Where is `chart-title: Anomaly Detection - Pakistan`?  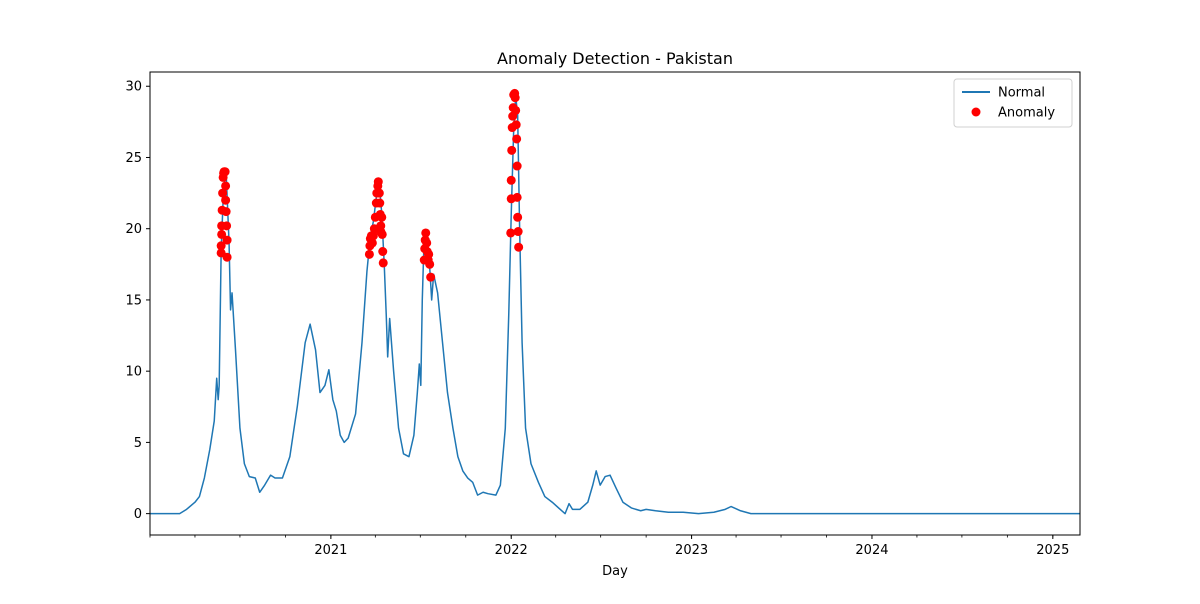 chart-title: Anomaly Detection - Pakistan is located at coordinates (615, 58).